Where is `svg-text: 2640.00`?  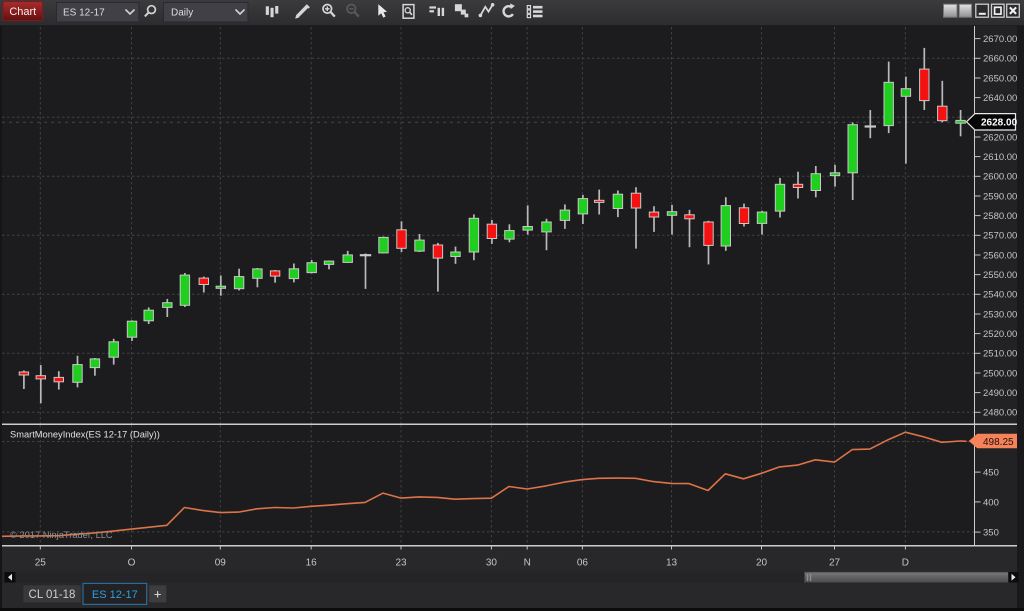 svg-text: 2640.00 is located at coordinates (1000, 98).